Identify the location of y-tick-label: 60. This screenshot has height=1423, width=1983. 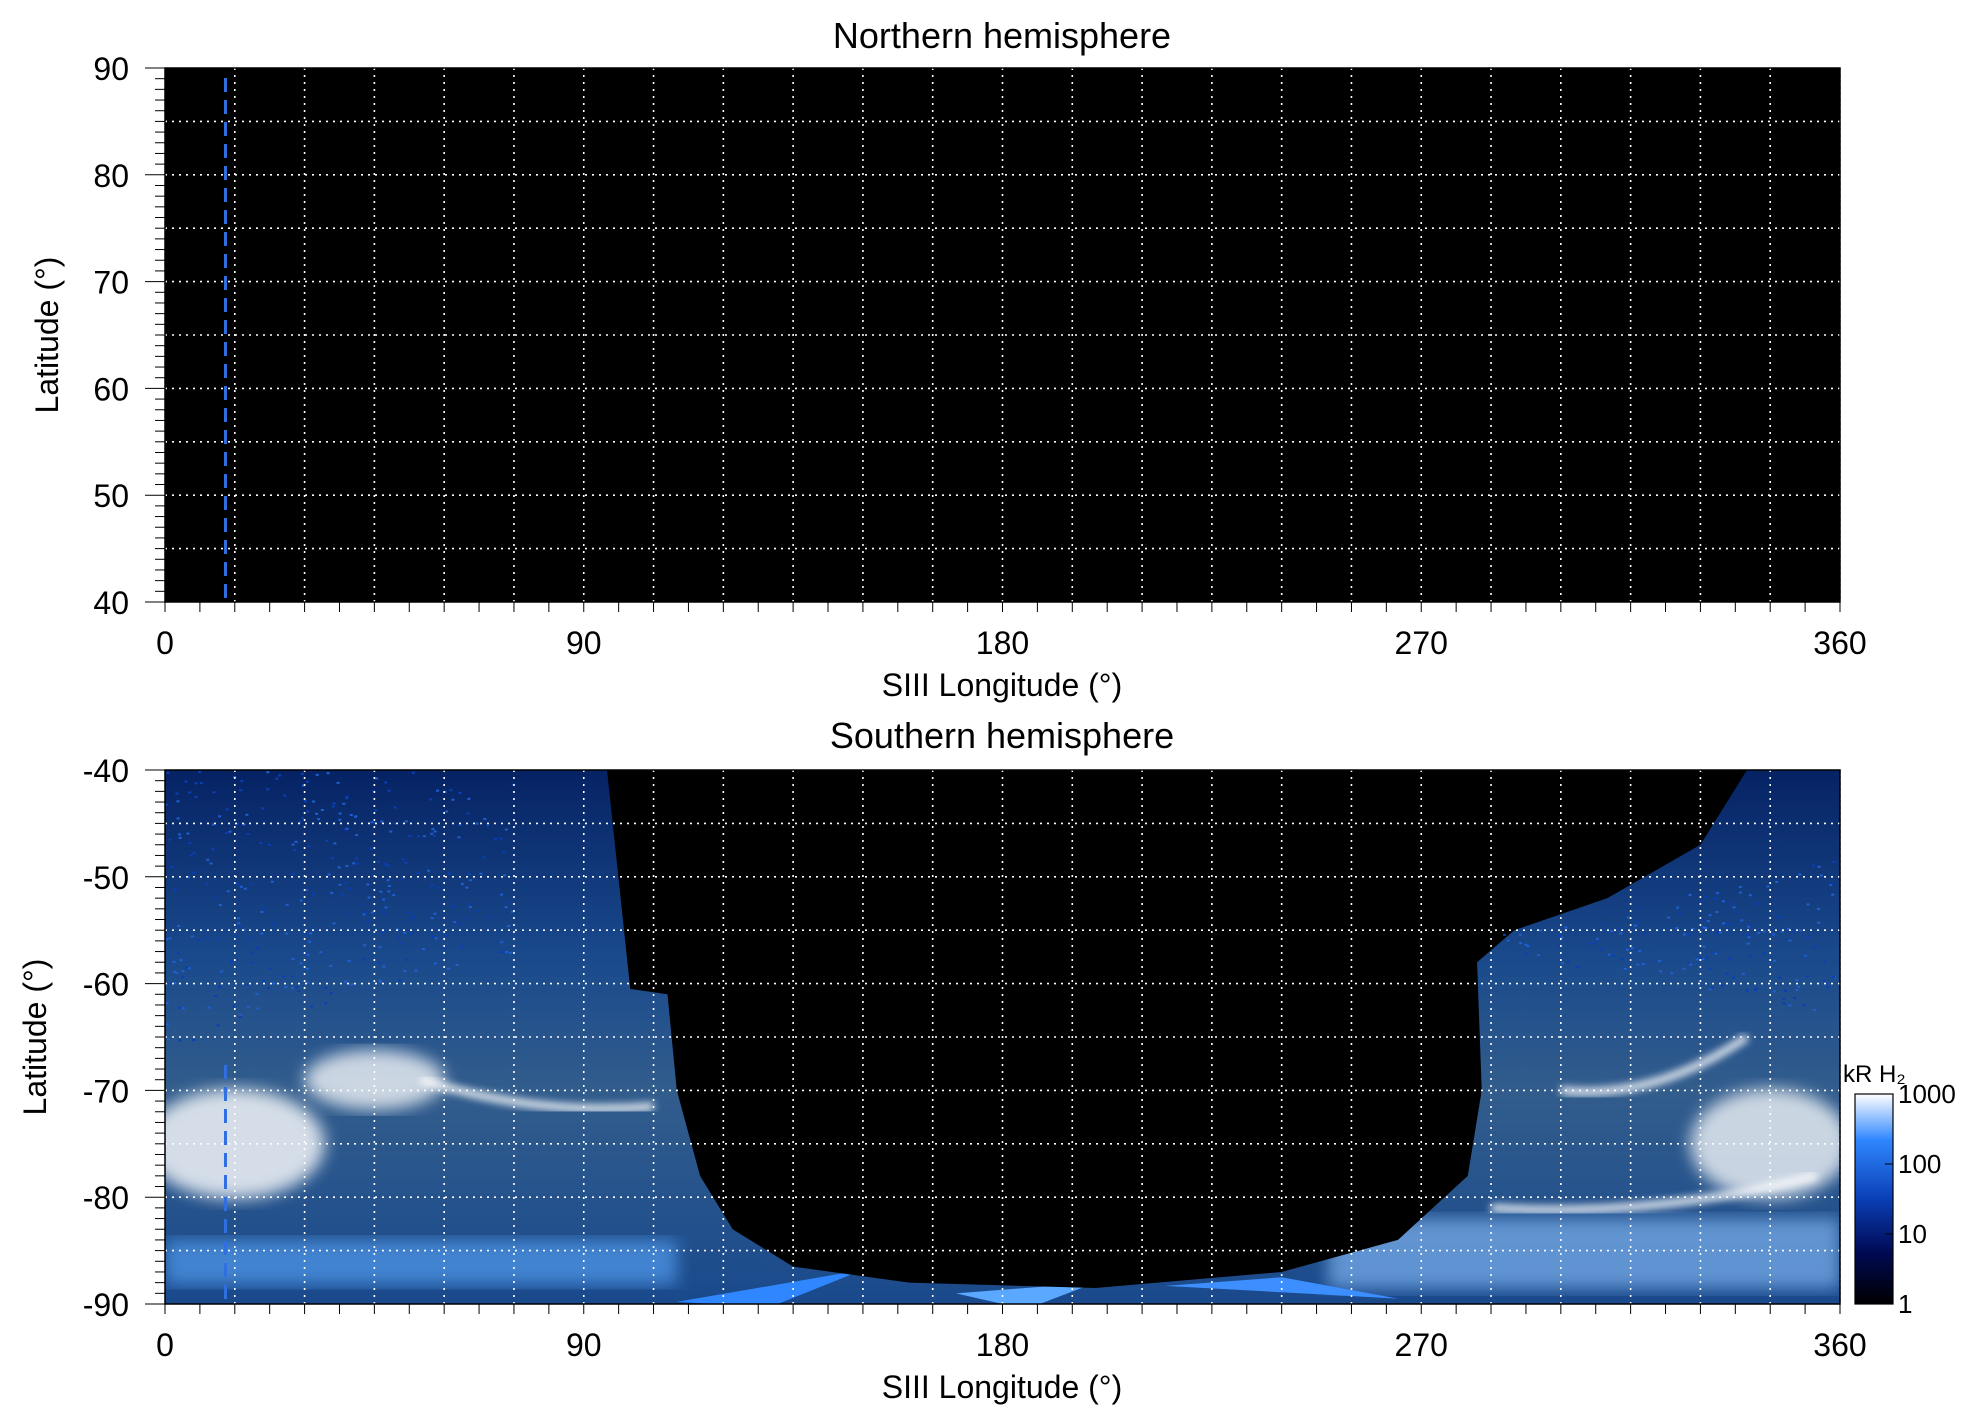
(111, 389).